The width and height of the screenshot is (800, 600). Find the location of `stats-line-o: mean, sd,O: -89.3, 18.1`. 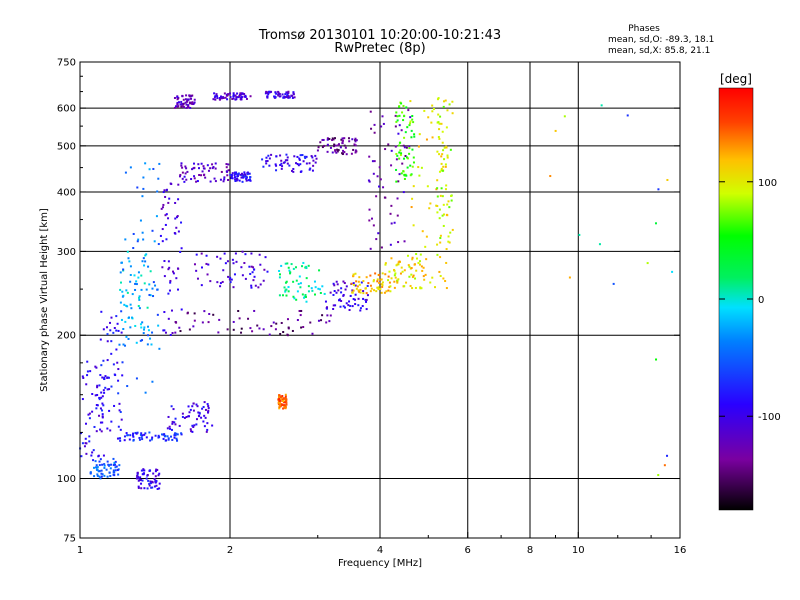

stats-line-o: mean, sd,O: -89.3, 18.1 is located at coordinates (661, 40).